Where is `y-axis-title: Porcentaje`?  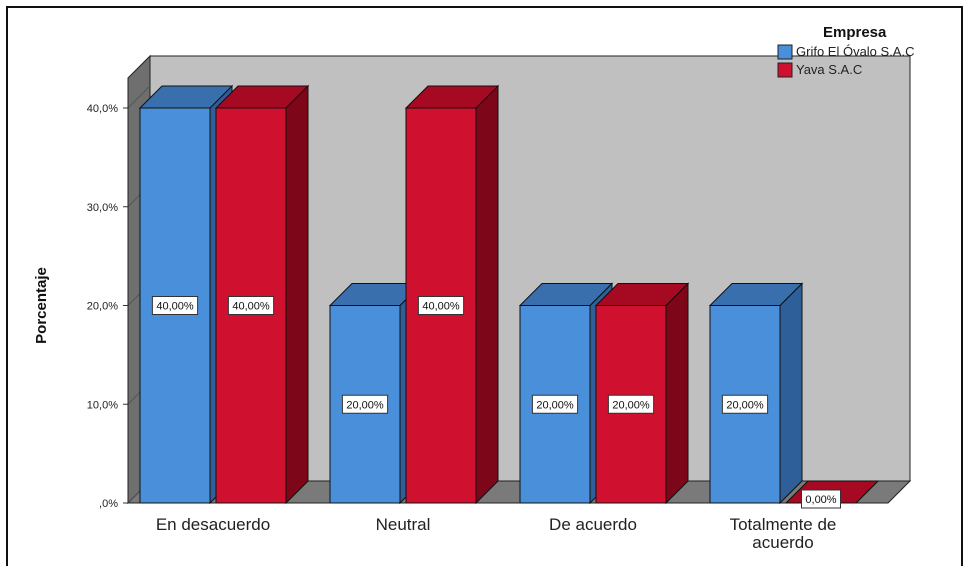
y-axis-title: Porcentaje is located at coordinates (41, 305).